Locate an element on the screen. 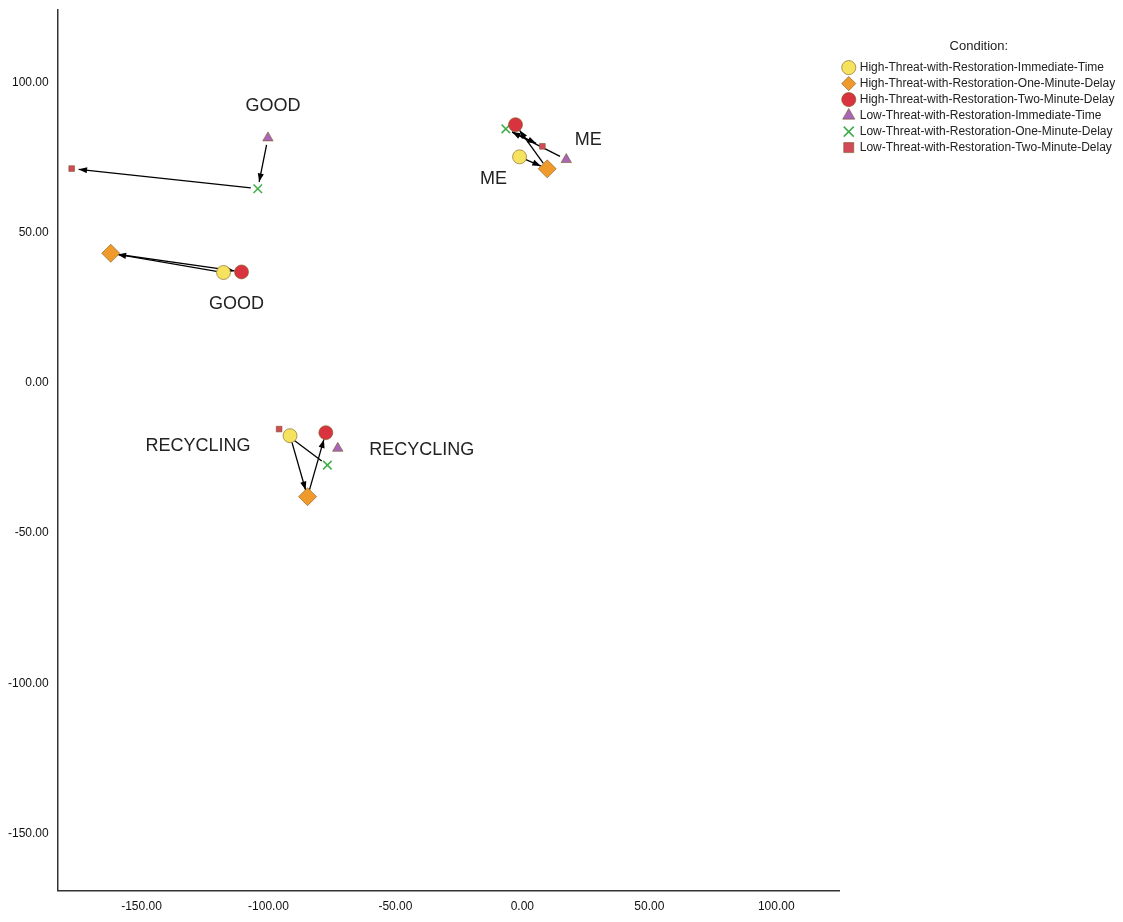 The height and width of the screenshot is (922, 1123). legend-label: High-Threat-with-Restoration-Two-Minute-Delay is located at coordinates (987, 98).